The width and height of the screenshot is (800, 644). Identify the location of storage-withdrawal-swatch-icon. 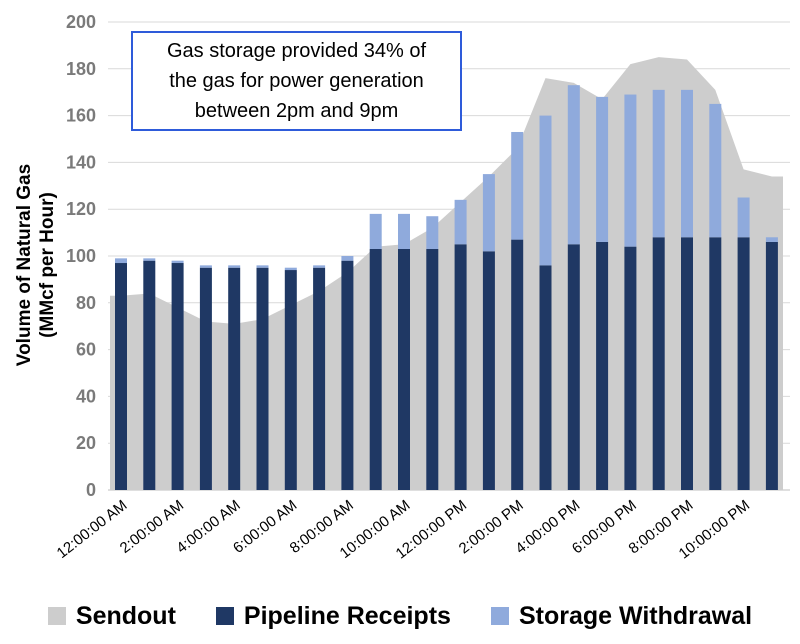
(499, 616).